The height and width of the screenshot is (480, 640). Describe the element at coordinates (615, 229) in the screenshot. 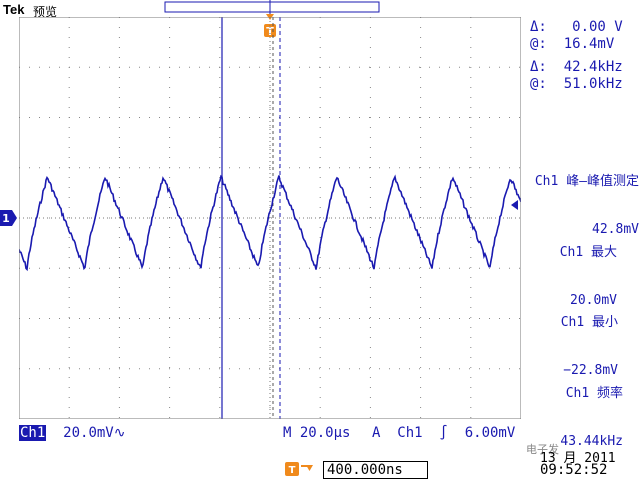

I see `measurement-value: 42.8mV` at that location.